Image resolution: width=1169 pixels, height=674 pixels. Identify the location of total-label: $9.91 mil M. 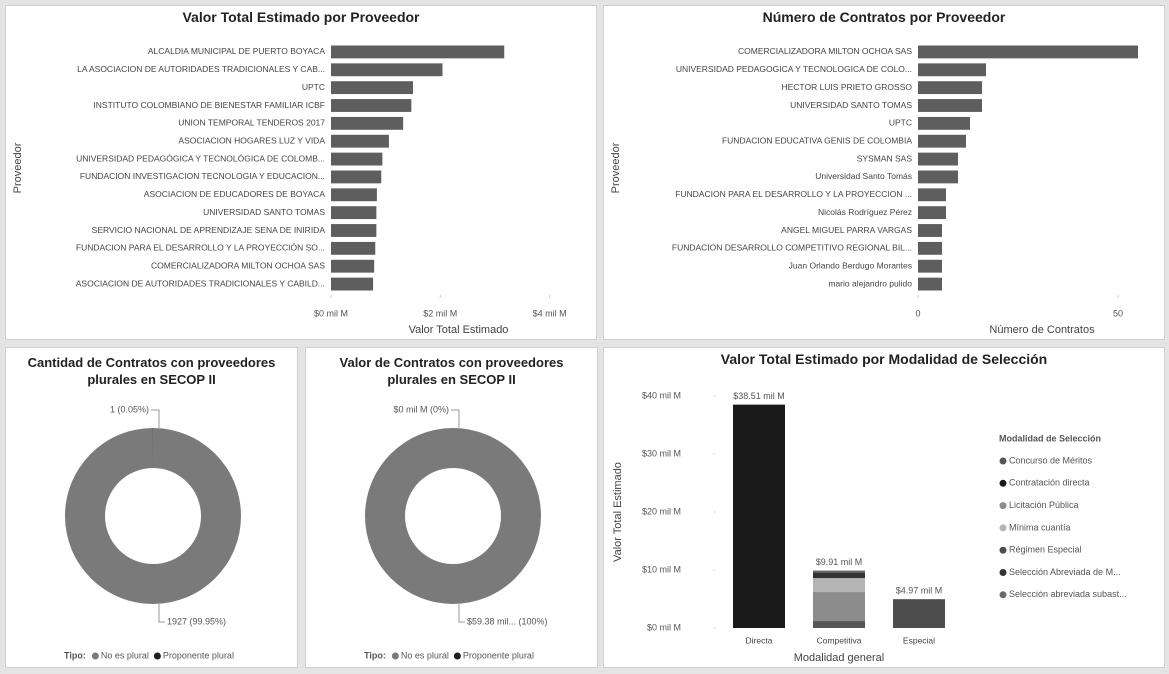
(839, 562).